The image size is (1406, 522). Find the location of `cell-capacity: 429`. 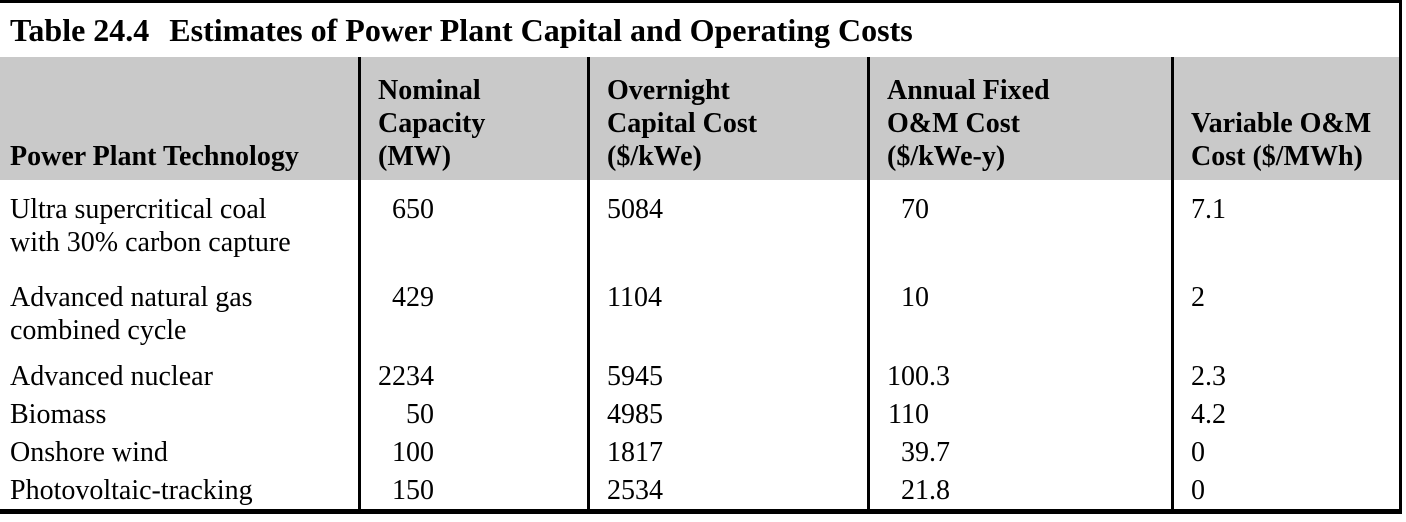

cell-capacity: 429 is located at coordinates (472, 314).